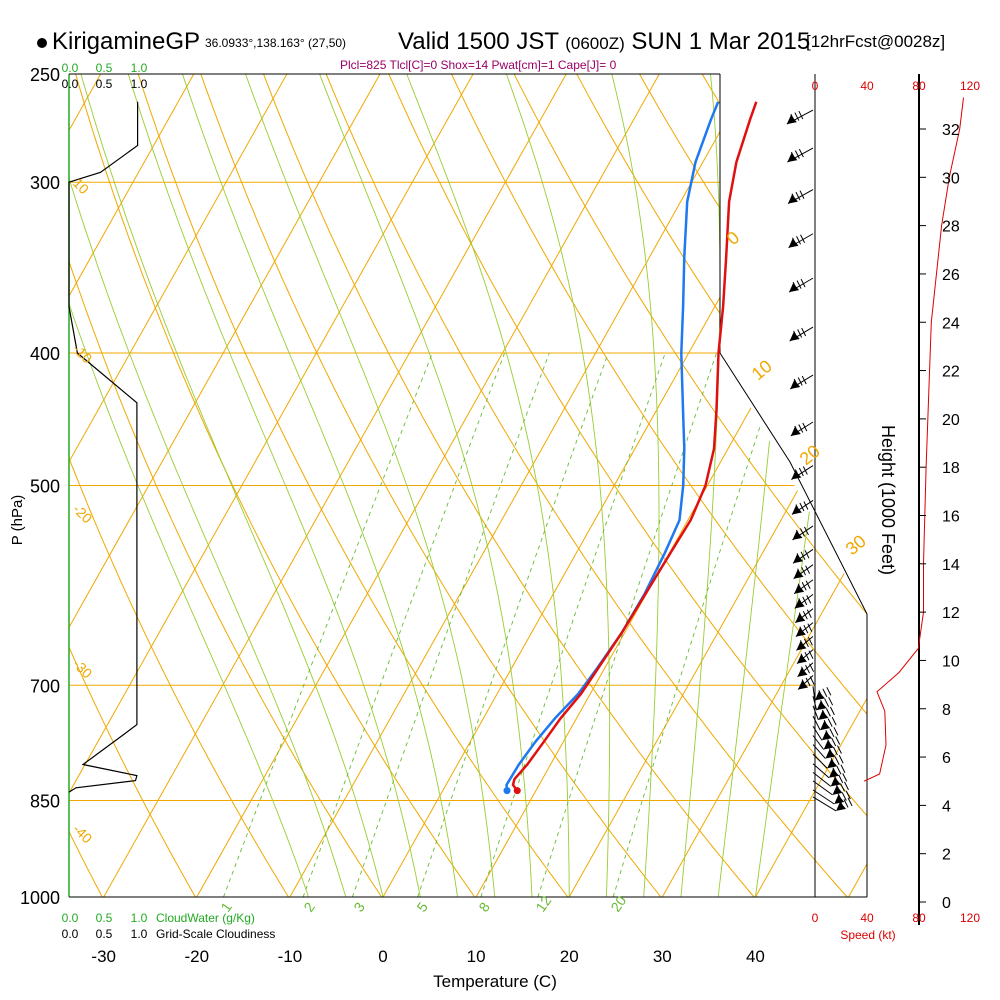 The width and height of the screenshot is (1000, 1000). I want to click on height-tick-10: 10, so click(951, 661).